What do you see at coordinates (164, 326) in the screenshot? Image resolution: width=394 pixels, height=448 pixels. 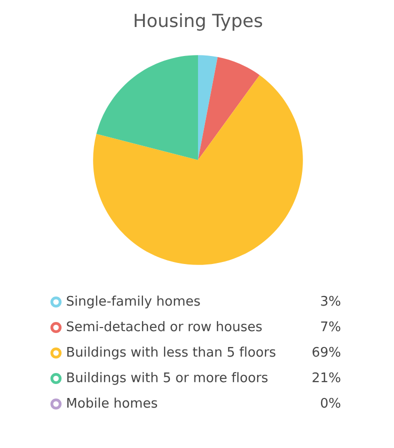 I see `legend-label: Semi-detached or row houses` at bounding box center [164, 326].